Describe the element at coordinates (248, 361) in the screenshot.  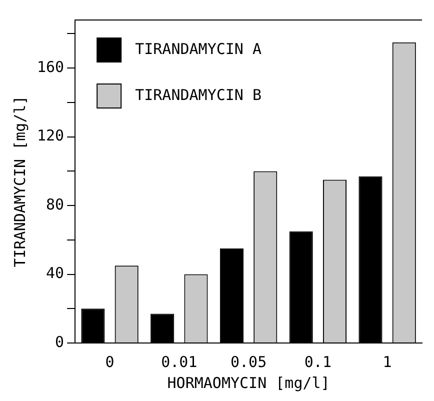
I see `x-tick-label: 0.05` at that location.